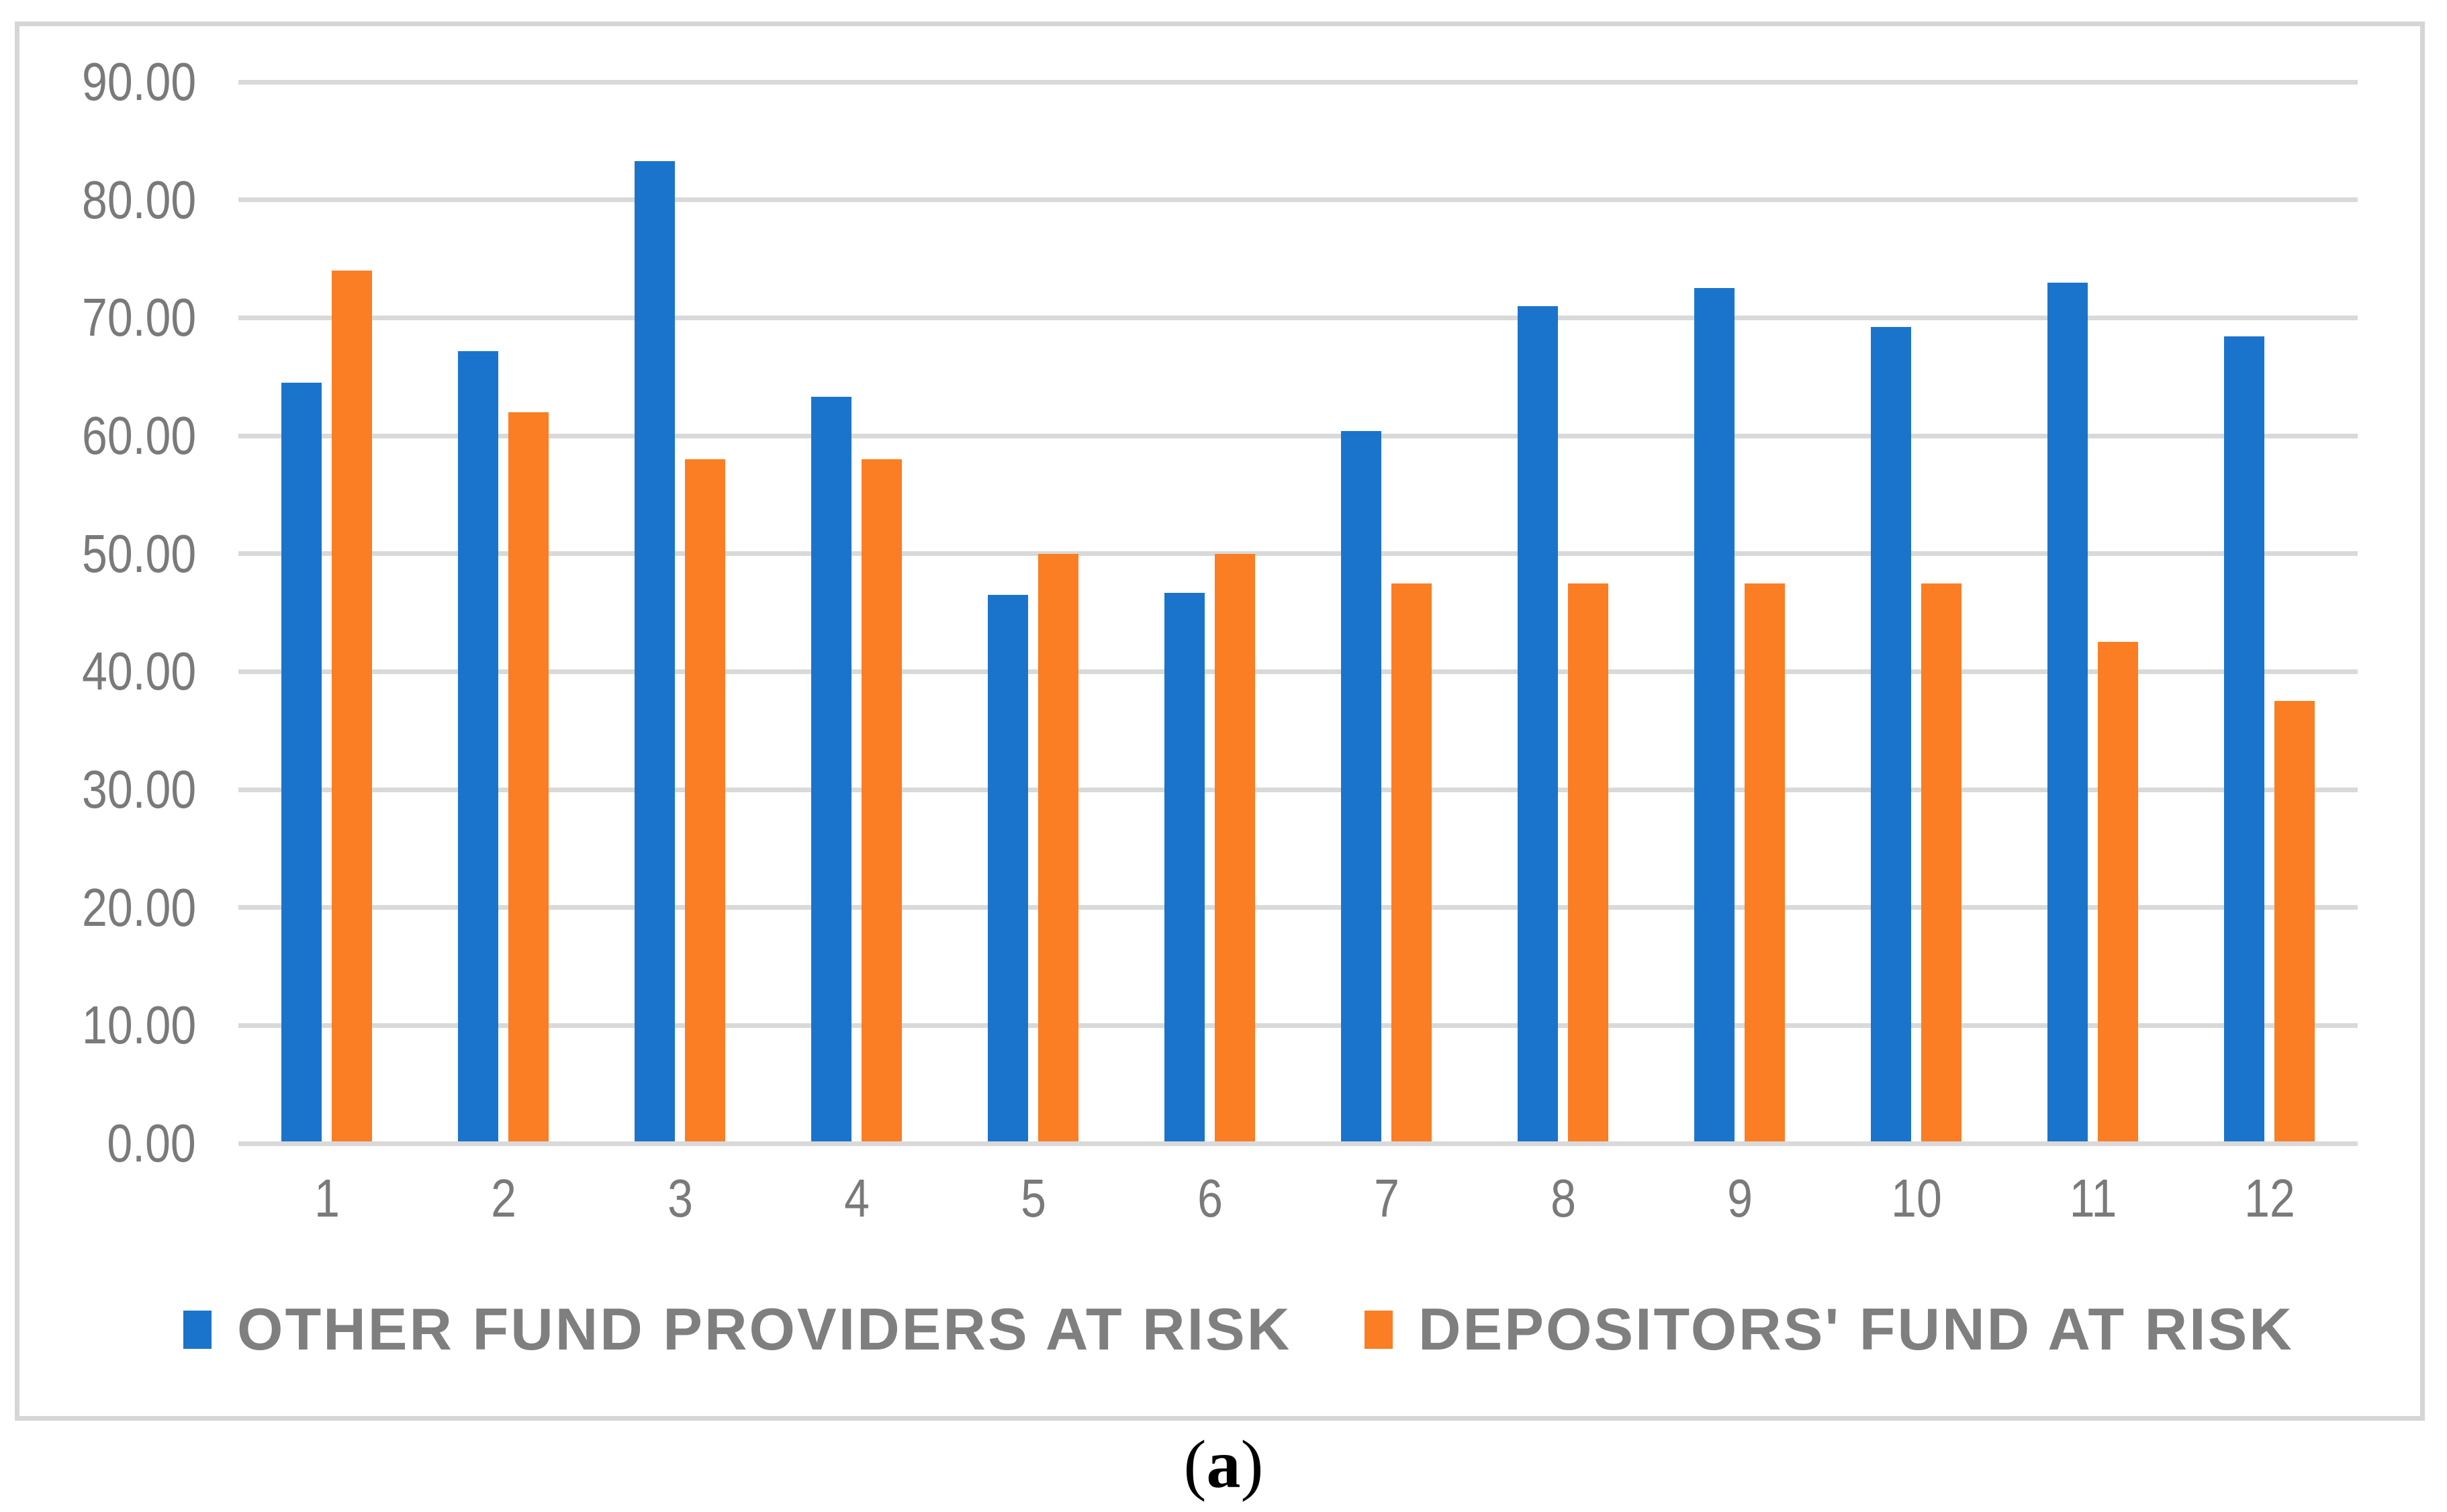 This screenshot has width=2447, height=1512. I want to click on x-tick-label: 9, so click(1740, 1198).